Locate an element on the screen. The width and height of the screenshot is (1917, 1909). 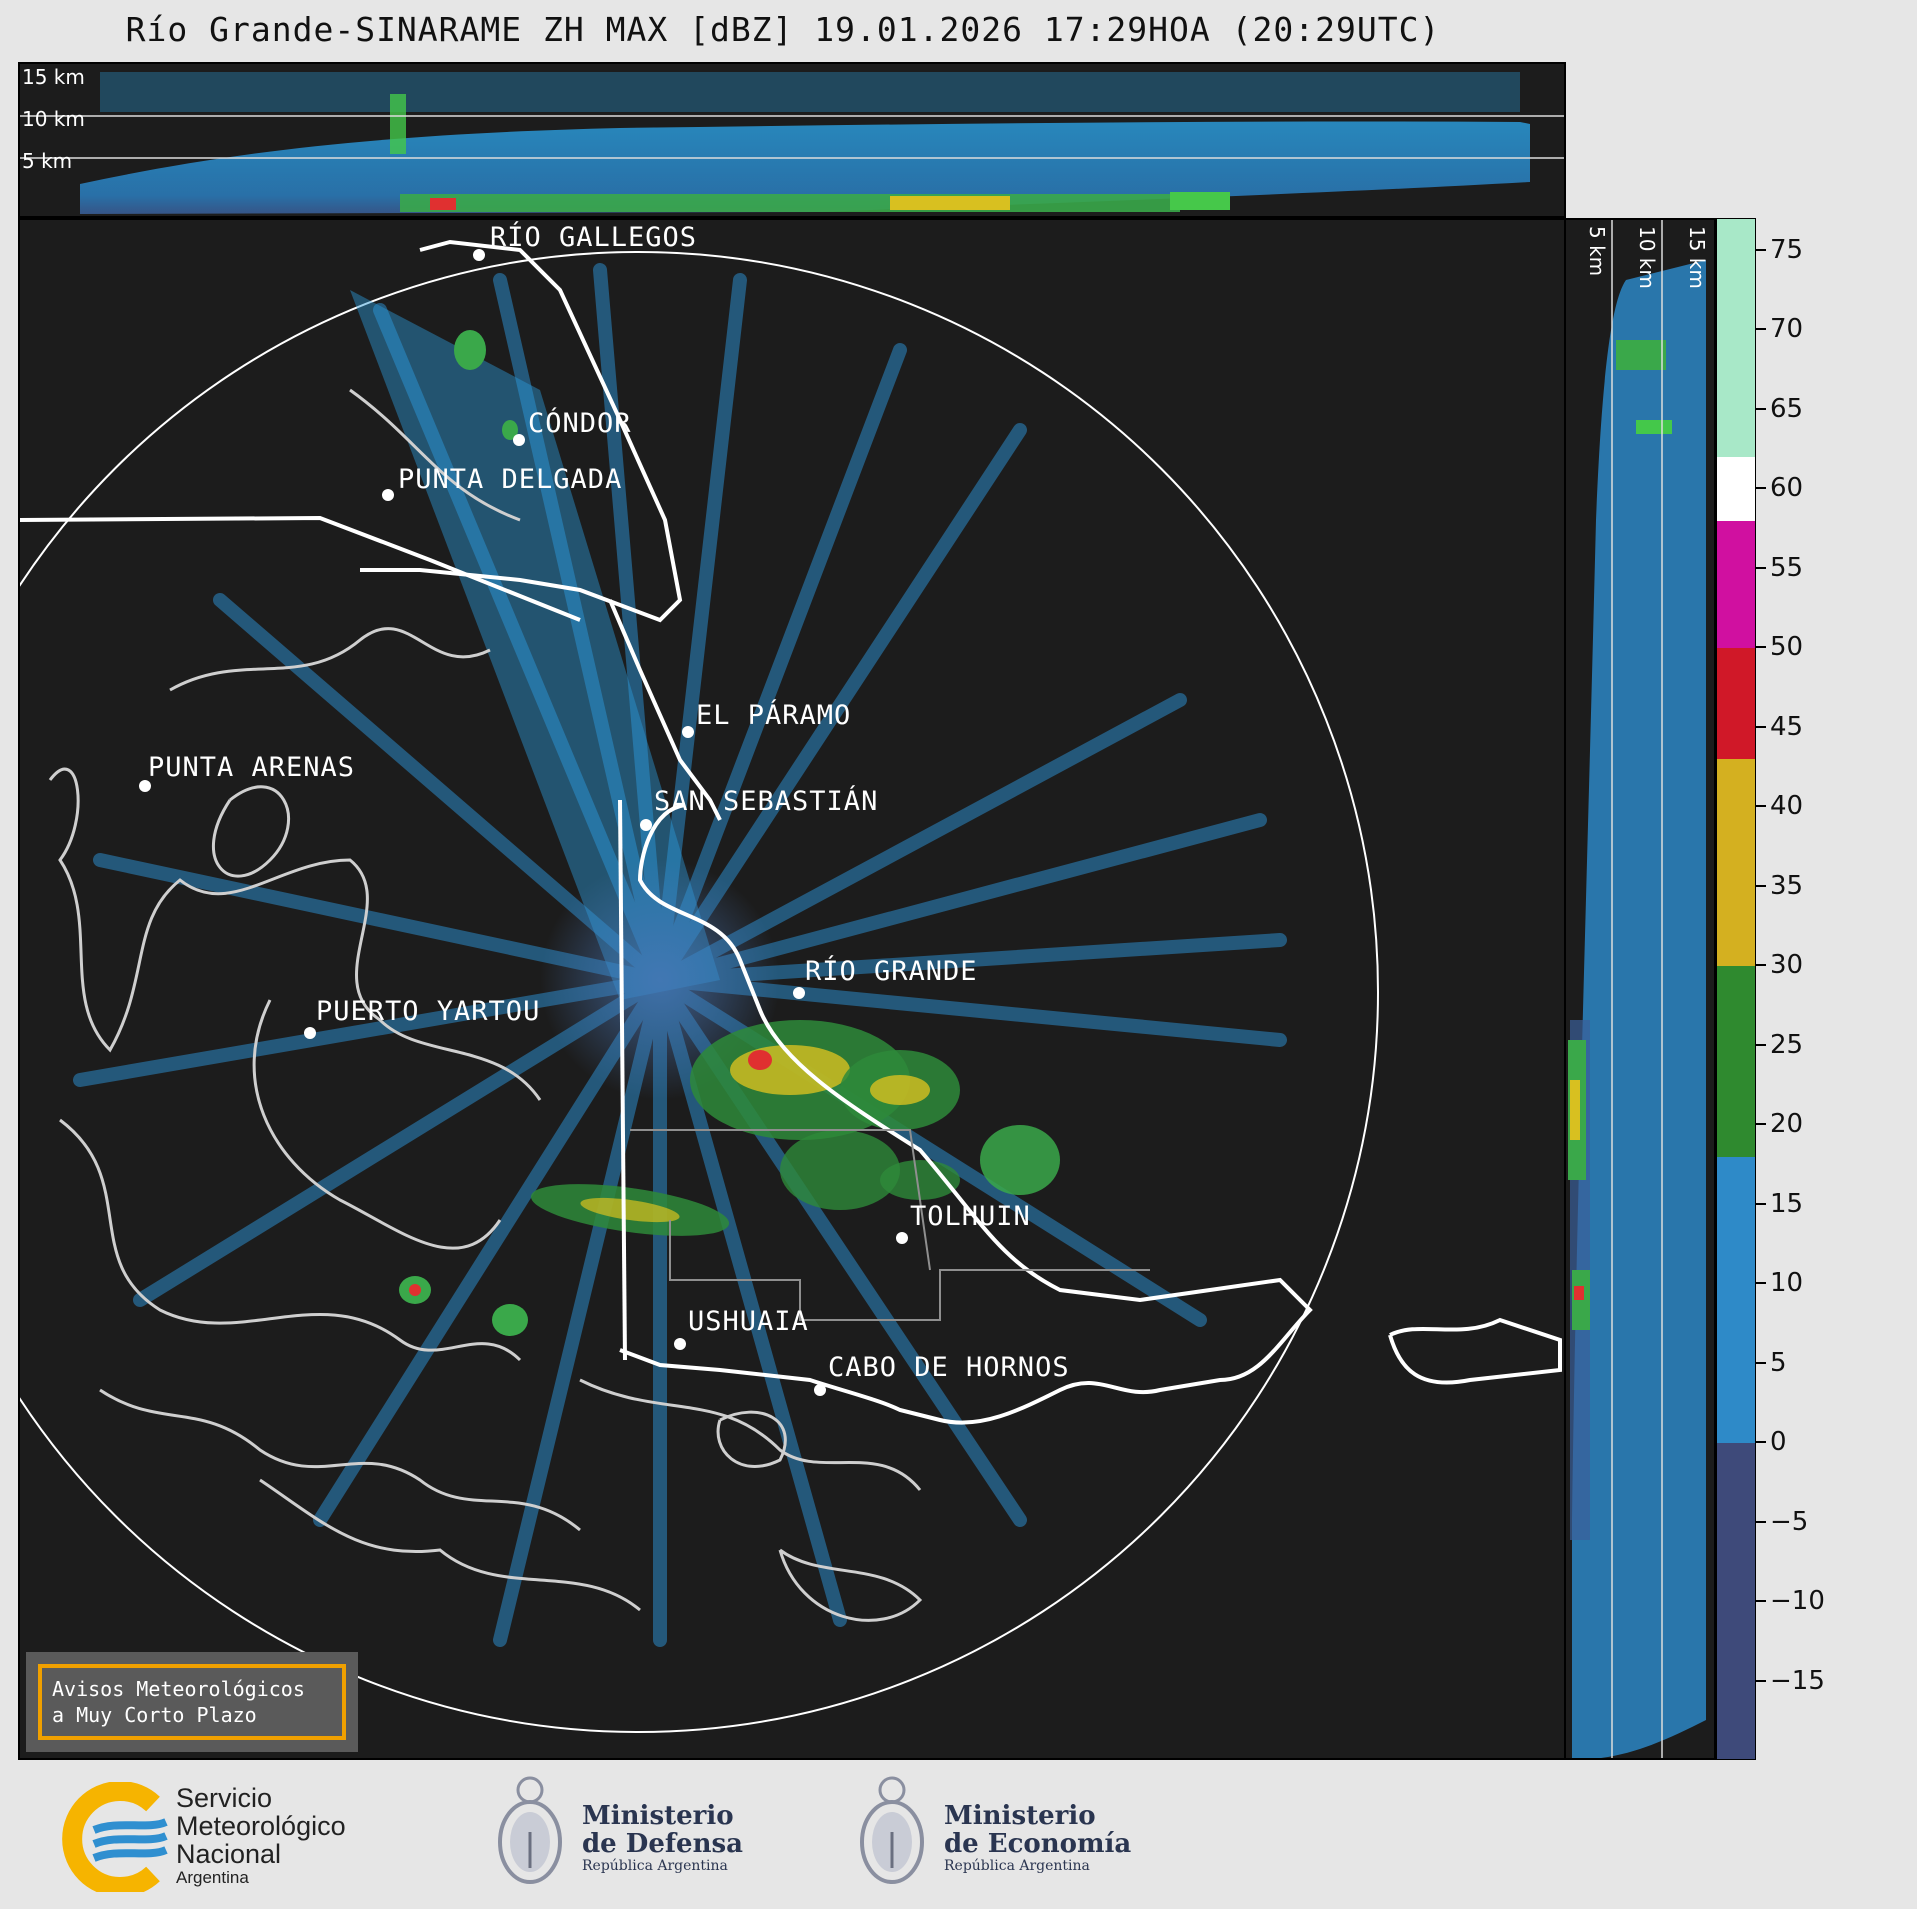
side-label-15km: 15 km is located at coordinates (1697, 257).